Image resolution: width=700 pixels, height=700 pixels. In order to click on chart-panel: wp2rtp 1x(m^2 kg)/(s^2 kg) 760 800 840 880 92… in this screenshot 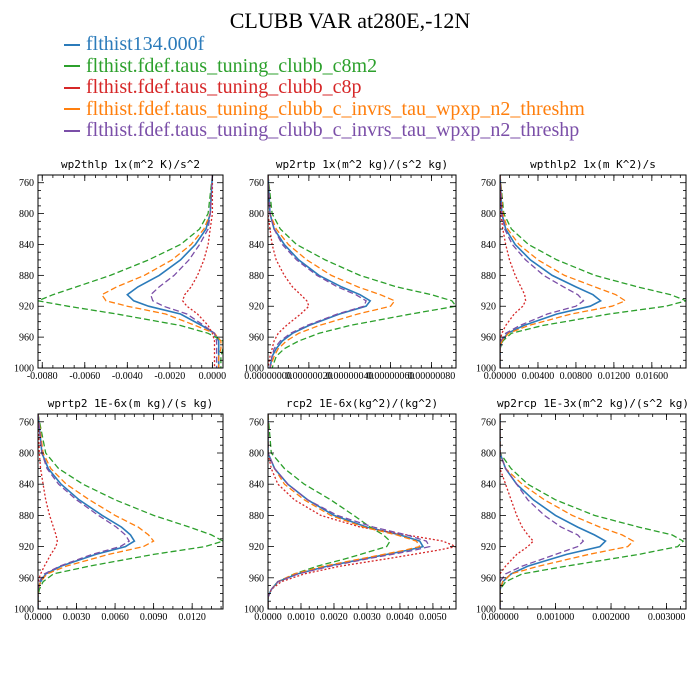, I will do `click(350, 270)`.